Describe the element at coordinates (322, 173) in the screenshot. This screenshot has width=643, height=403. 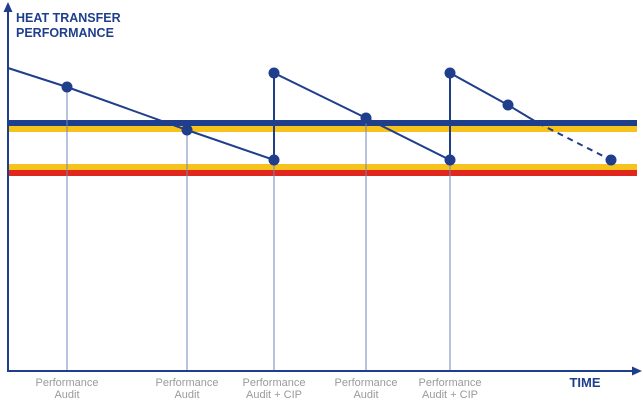
I see `lower-red-band` at that location.